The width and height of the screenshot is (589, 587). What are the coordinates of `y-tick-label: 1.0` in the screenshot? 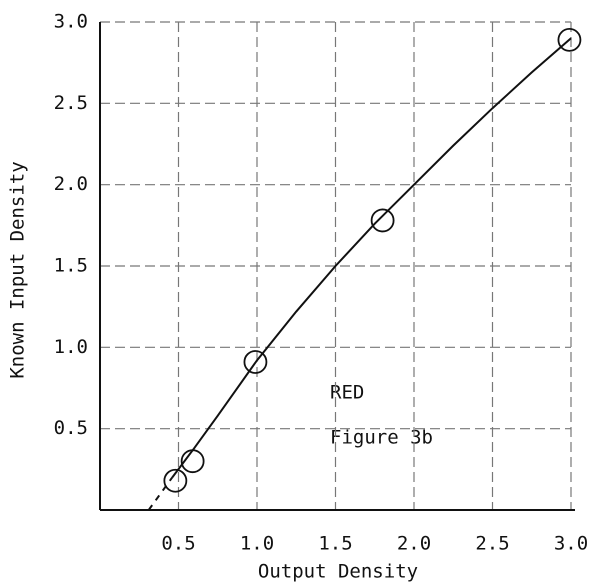 It's located at (71, 347).